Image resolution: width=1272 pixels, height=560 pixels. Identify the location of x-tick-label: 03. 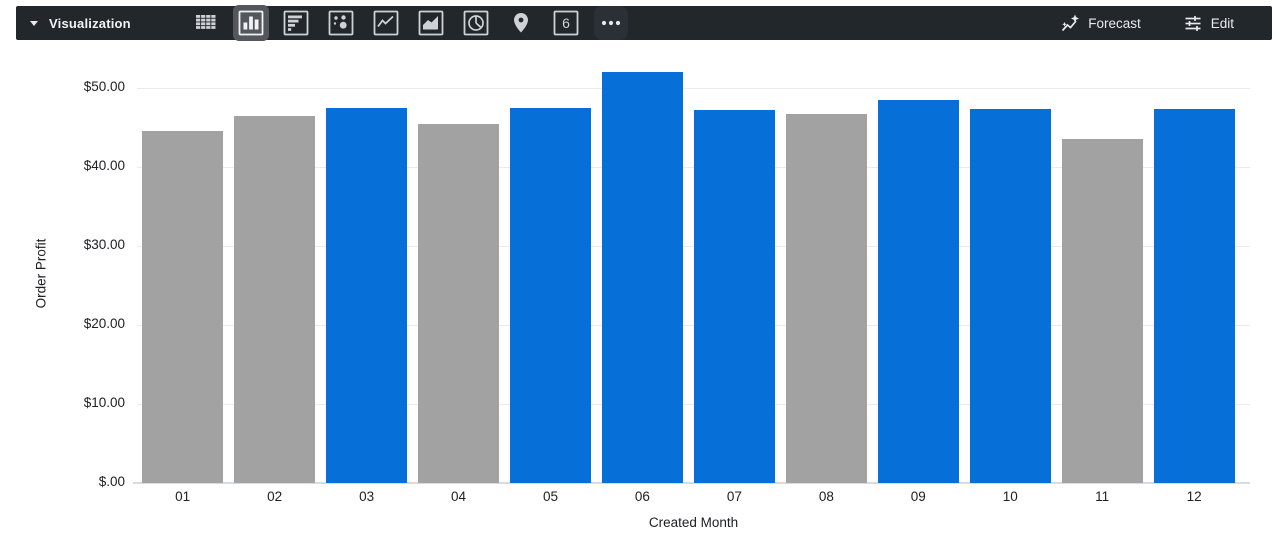
(367, 496).